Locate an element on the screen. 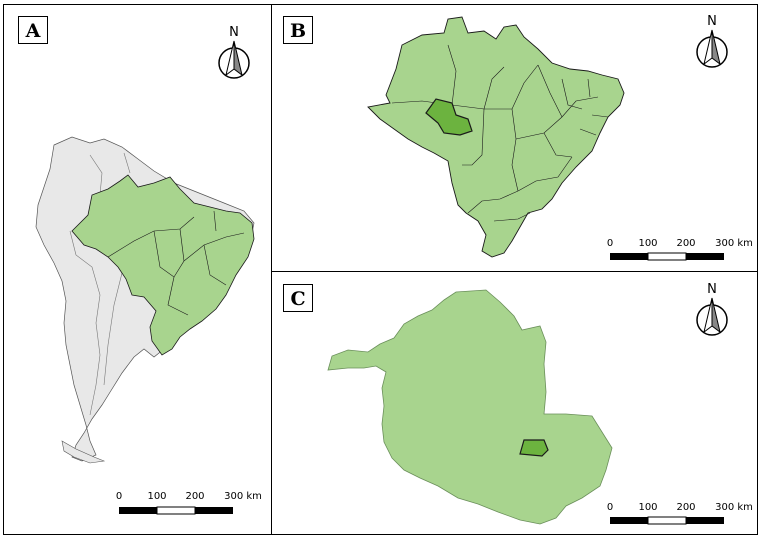 This screenshot has height=539, width=761. scale-b-200: 200 is located at coordinates (685, 243).